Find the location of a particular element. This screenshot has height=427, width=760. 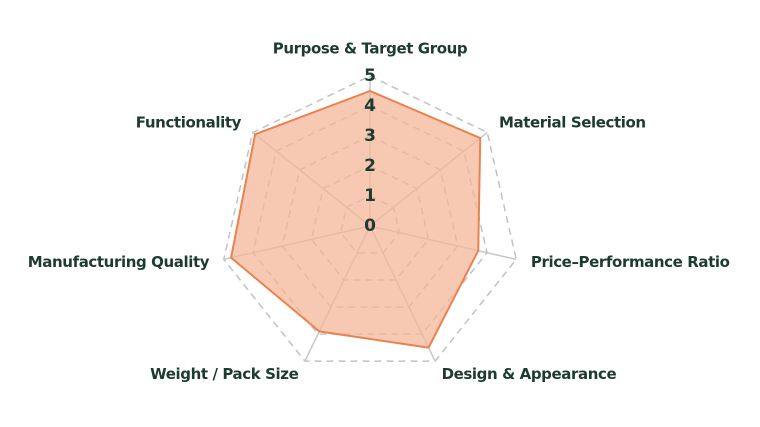

category-label: Manufacturing Quality is located at coordinates (119, 262).